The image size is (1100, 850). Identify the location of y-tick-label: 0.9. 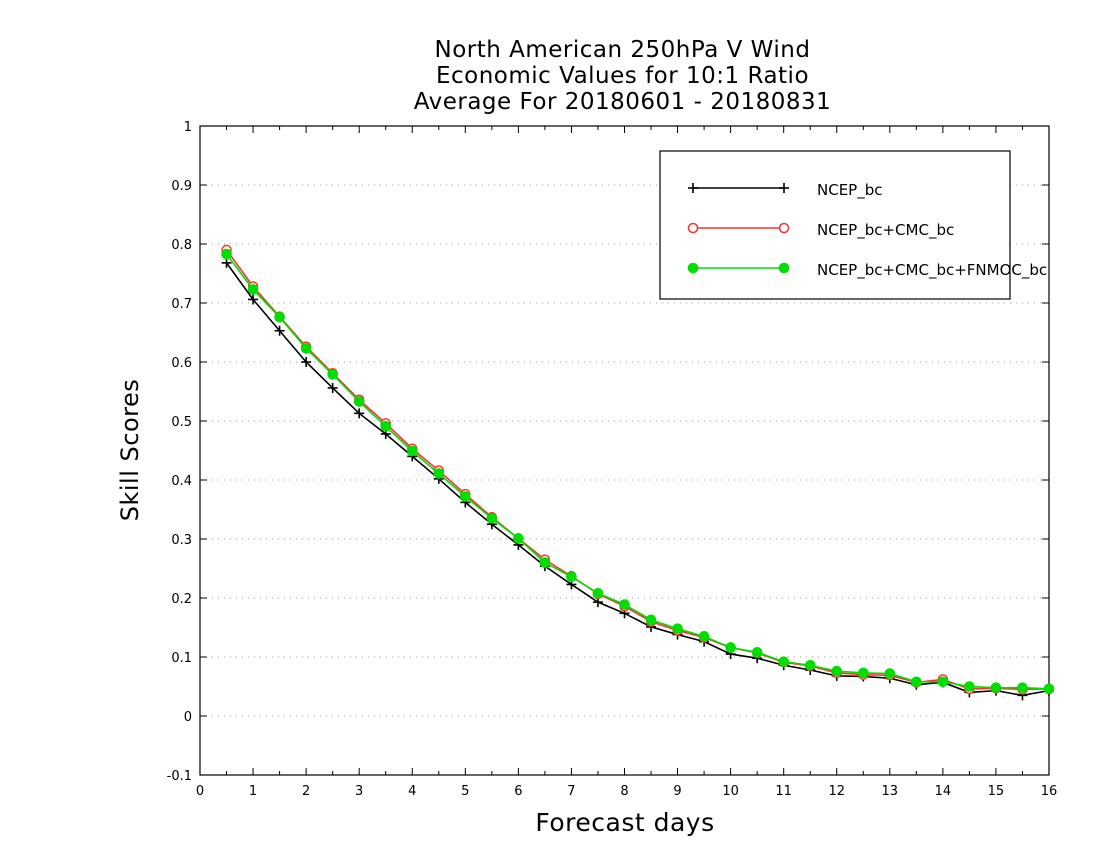
(181, 186).